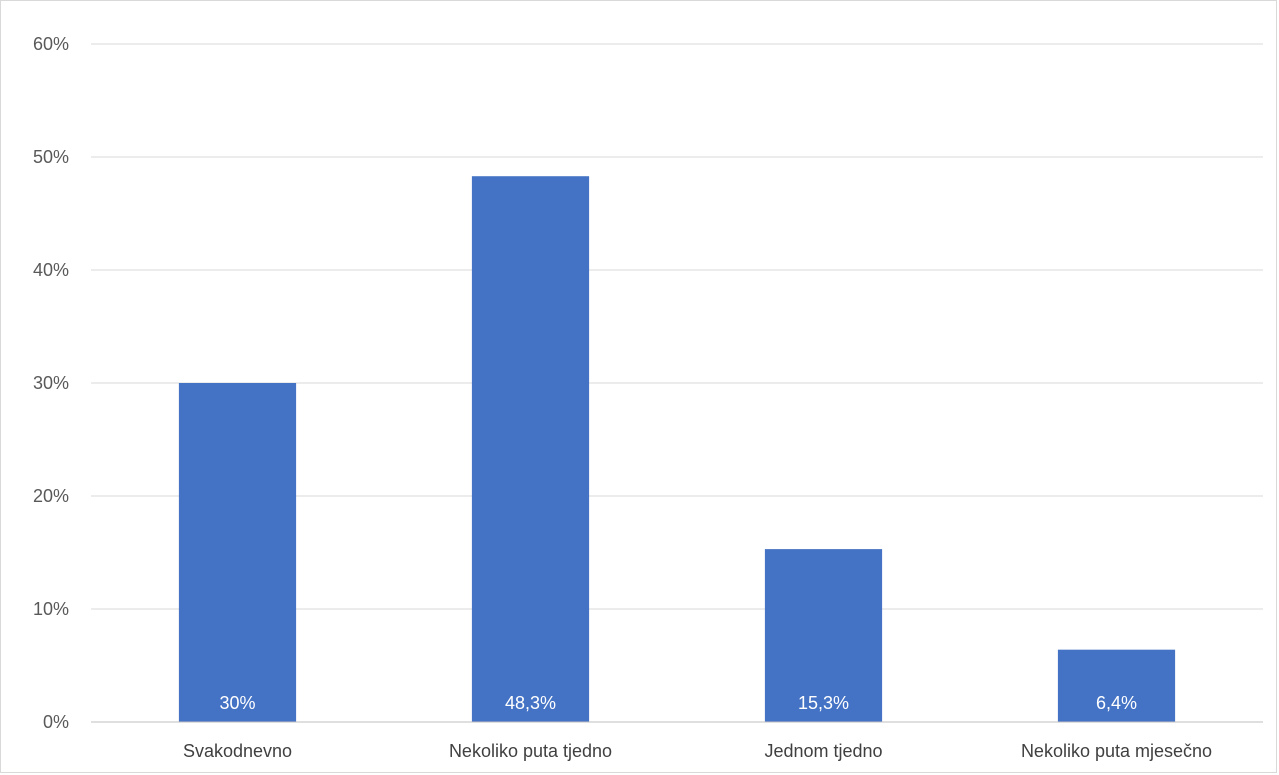 The width and height of the screenshot is (1279, 775). I want to click on y-tick-label: 30%, so click(51, 383).